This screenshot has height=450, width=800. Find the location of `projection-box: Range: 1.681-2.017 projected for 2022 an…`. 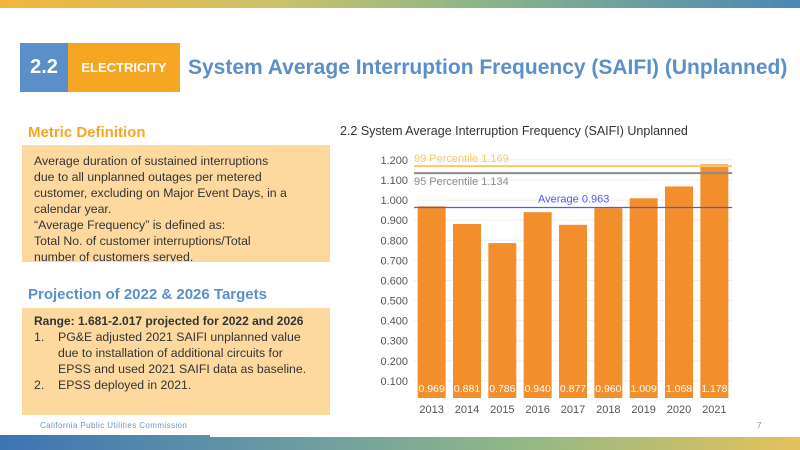

projection-box: Range: 1.681-2.017 projected for 2022 an… is located at coordinates (176, 361).